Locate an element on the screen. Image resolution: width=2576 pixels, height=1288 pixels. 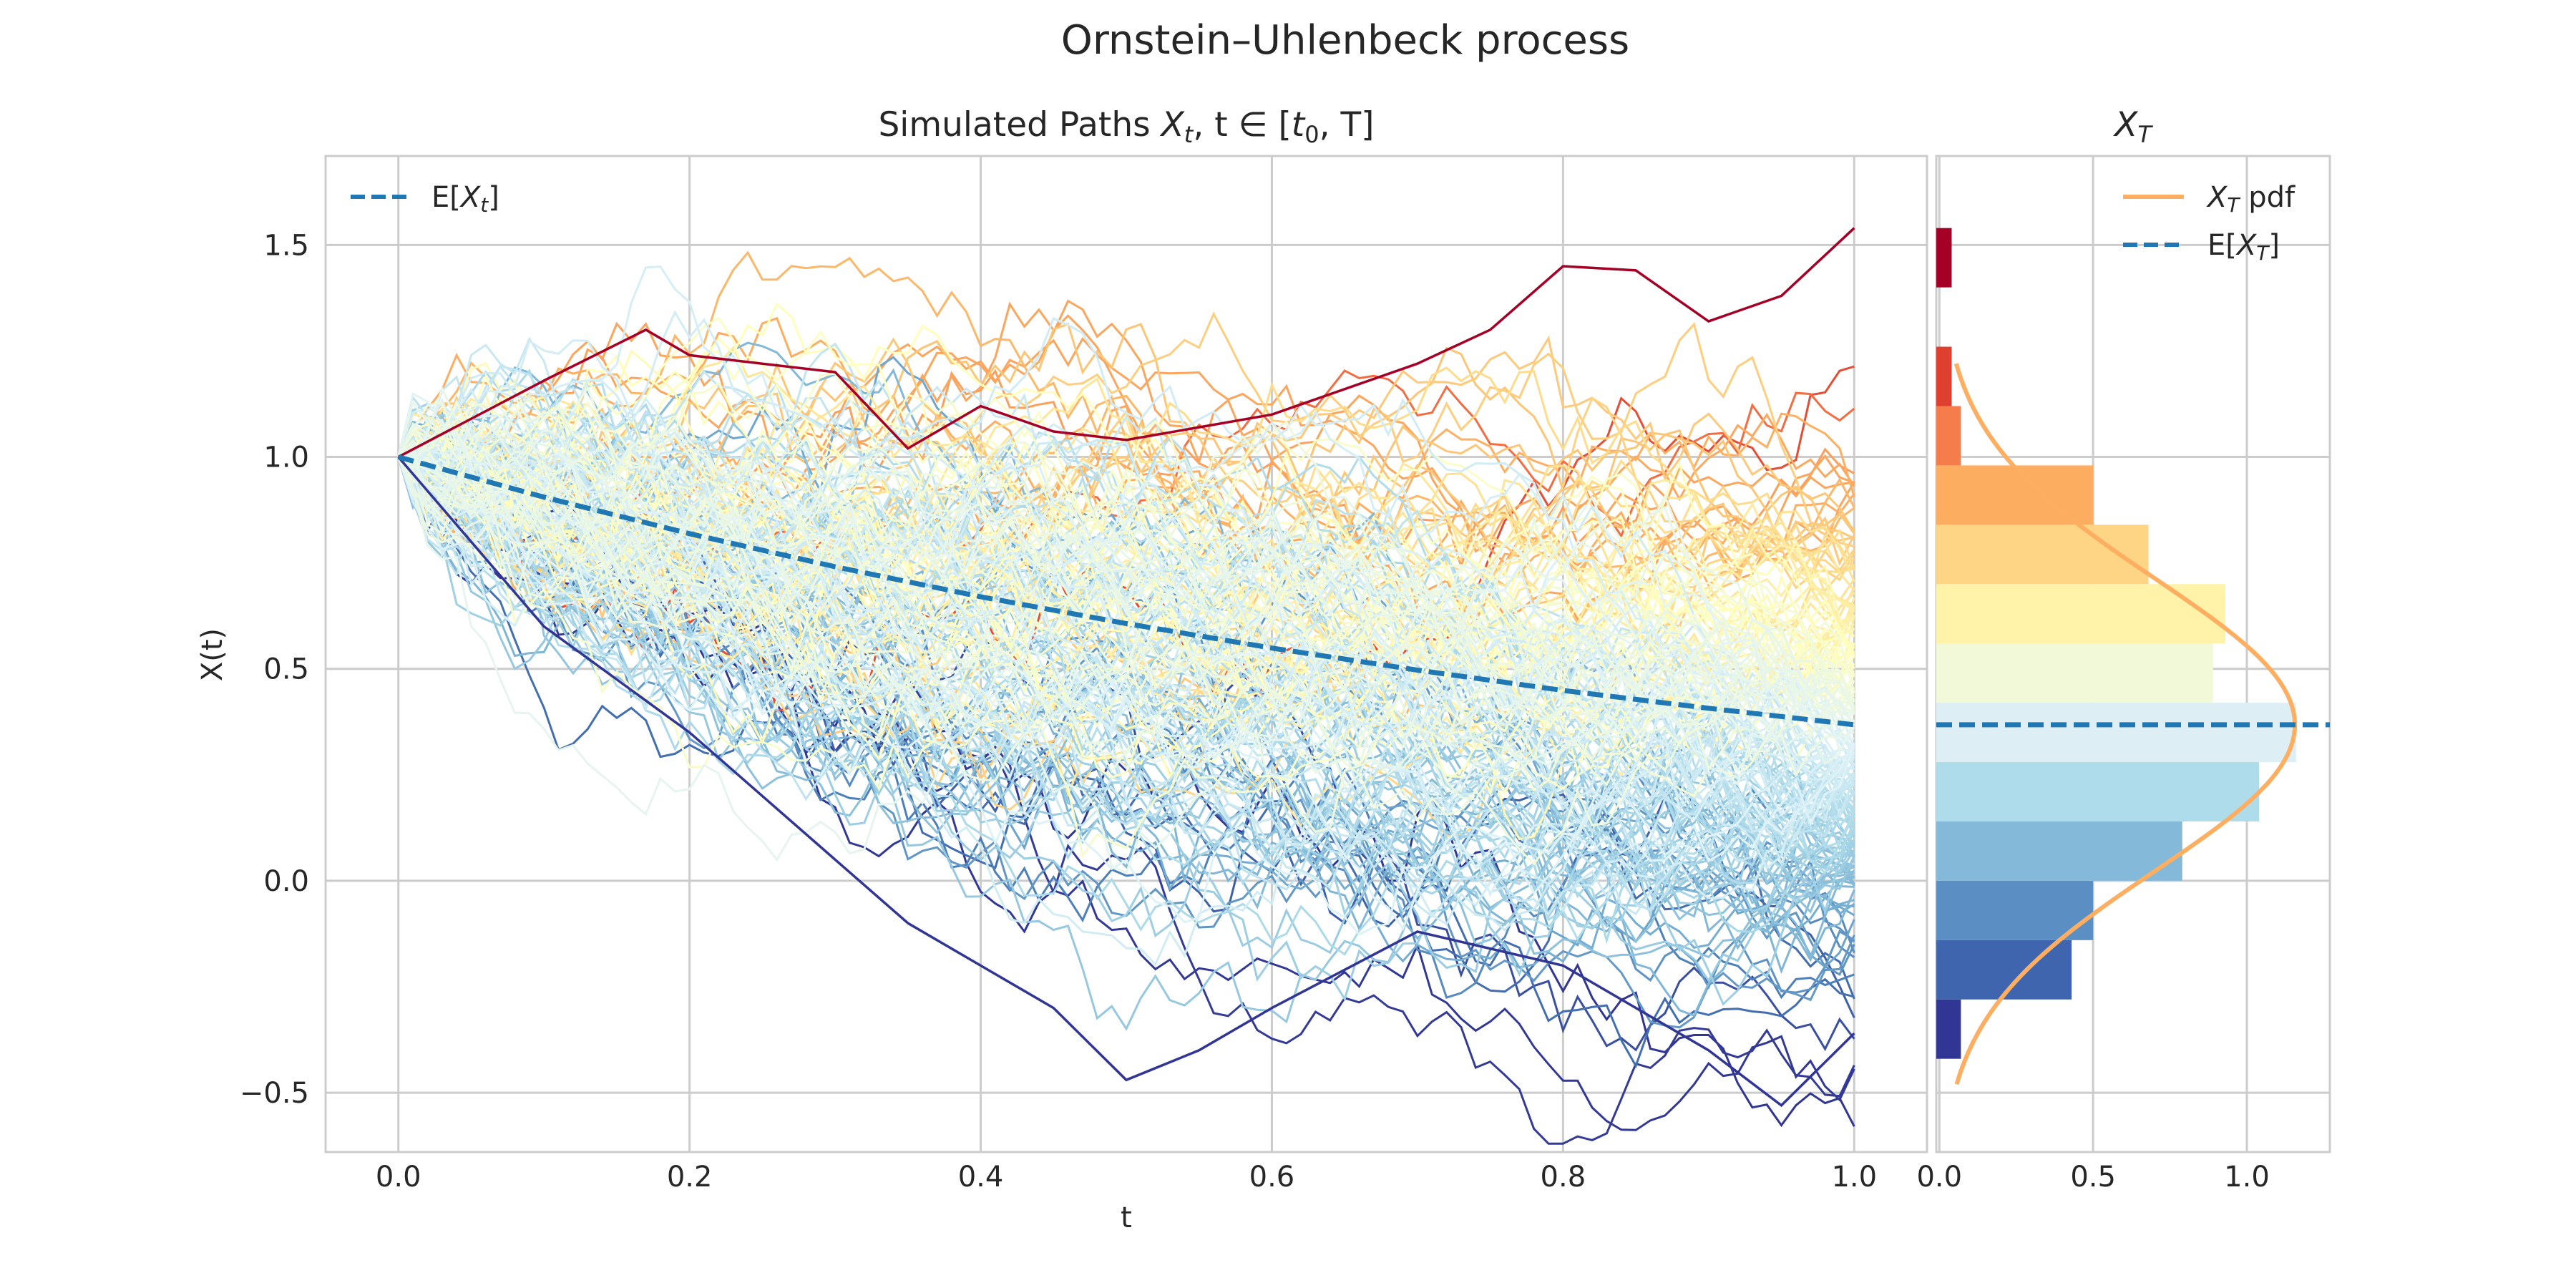
expected-value-line is located at coordinates (1126, 591).